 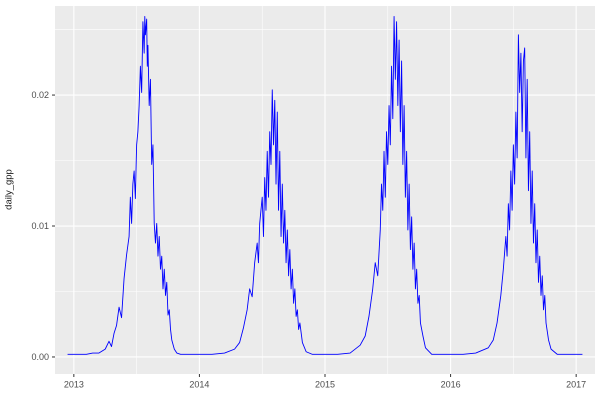 What do you see at coordinates (576, 385) in the screenshot?
I see `x-tick-label: 2017` at bounding box center [576, 385].